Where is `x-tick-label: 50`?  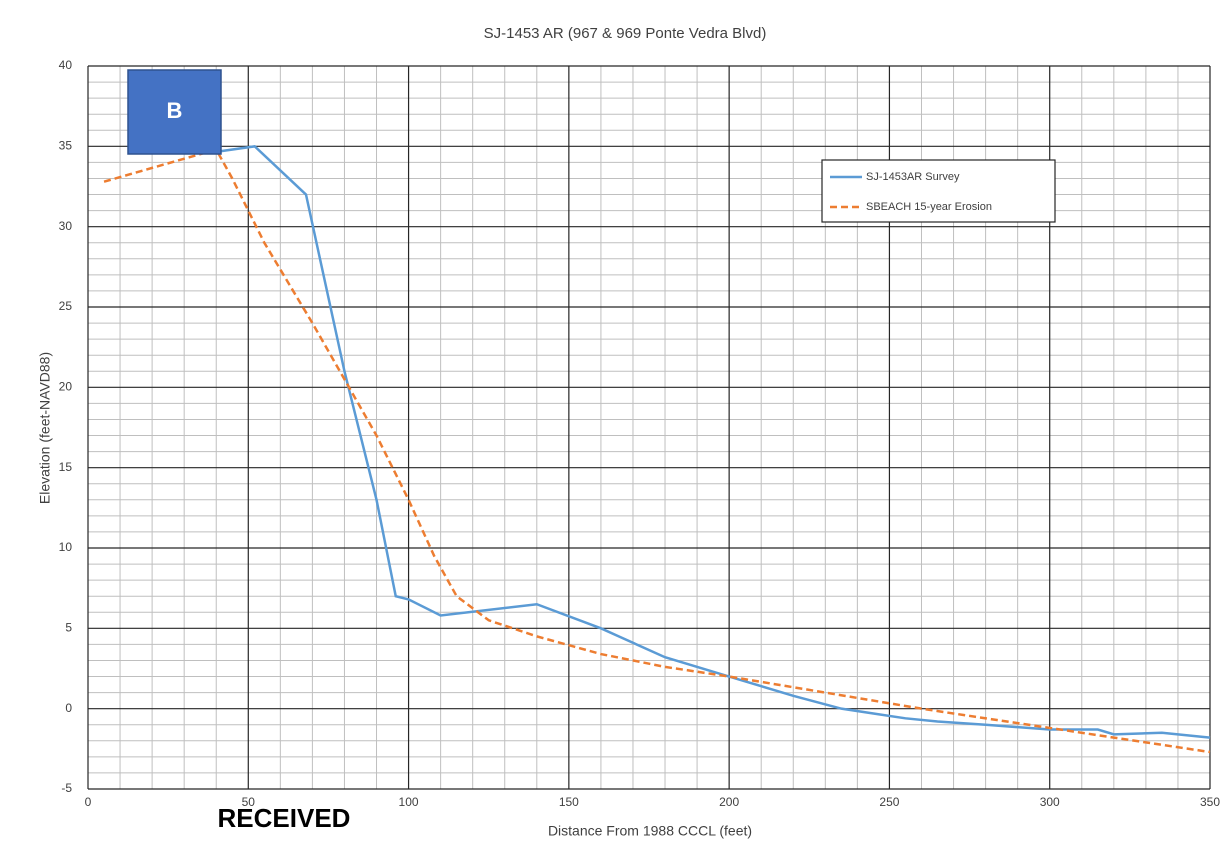 x-tick-label: 50 is located at coordinates (249, 802).